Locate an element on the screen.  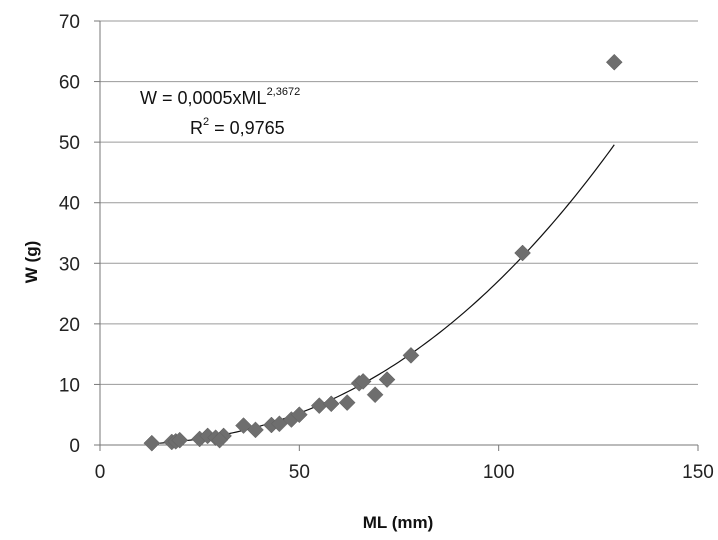
y-tick-label: 0 is located at coordinates (74, 446).